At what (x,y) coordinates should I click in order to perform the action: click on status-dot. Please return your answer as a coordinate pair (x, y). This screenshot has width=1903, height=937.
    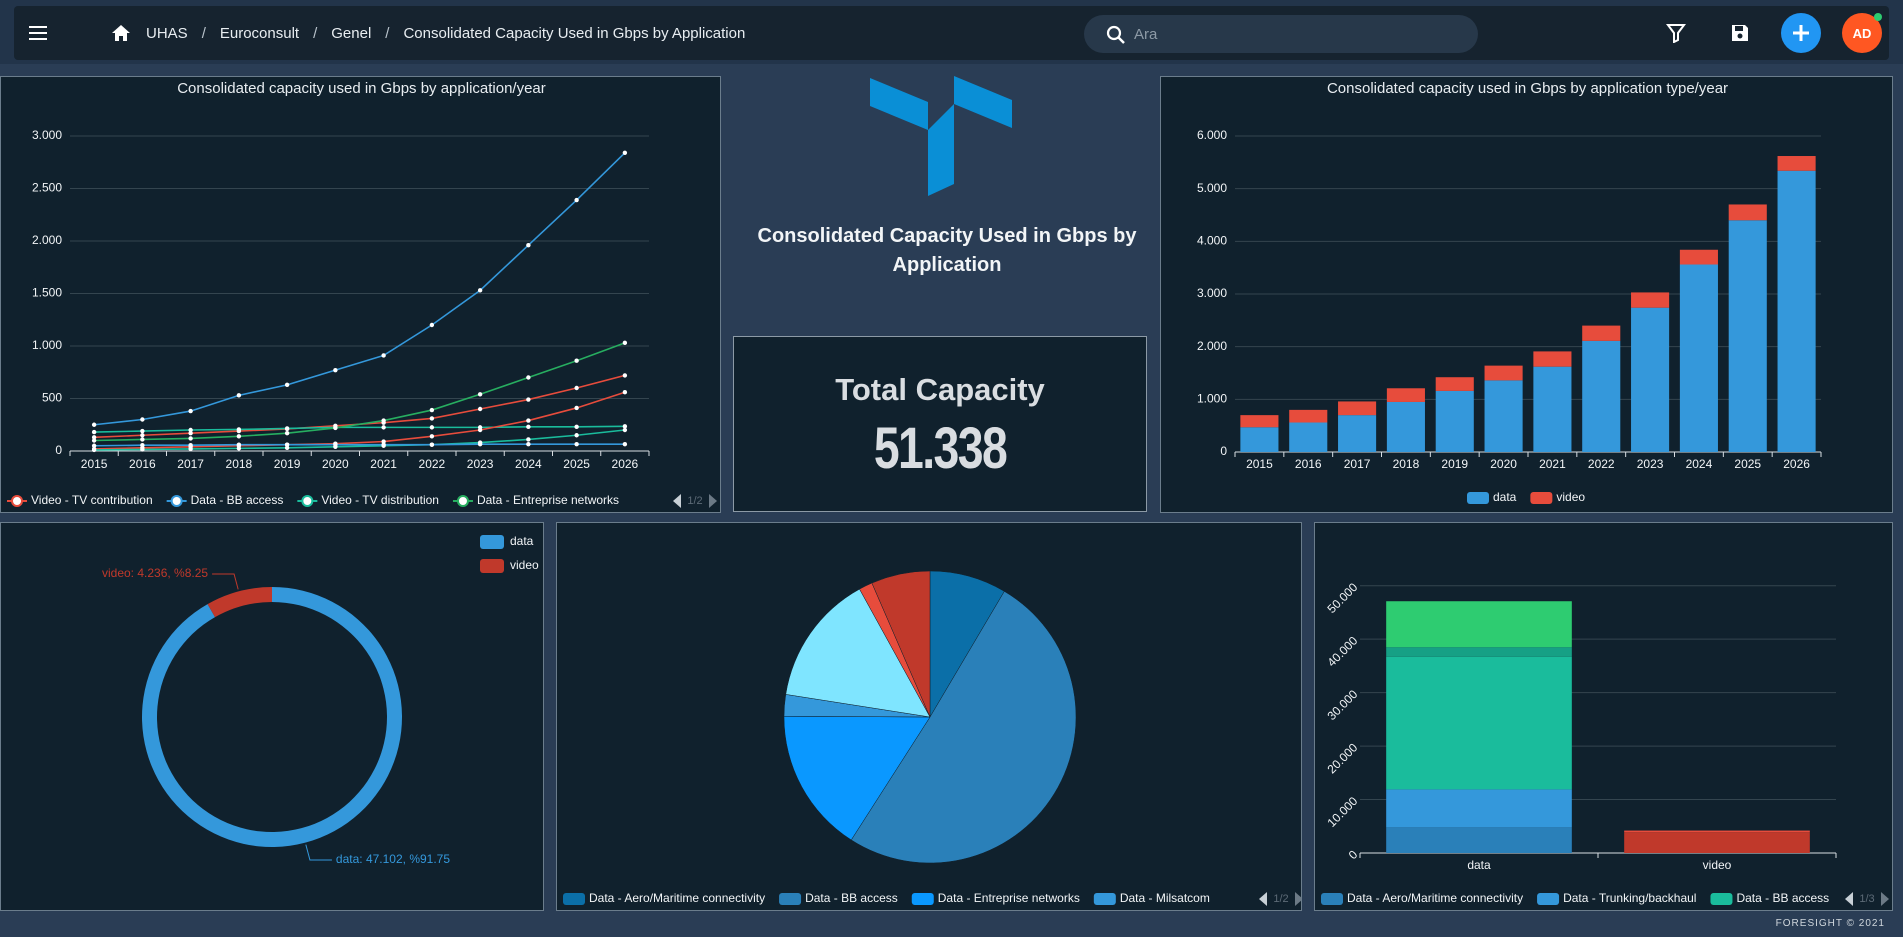
    Looking at the image, I should click on (1878, 17).